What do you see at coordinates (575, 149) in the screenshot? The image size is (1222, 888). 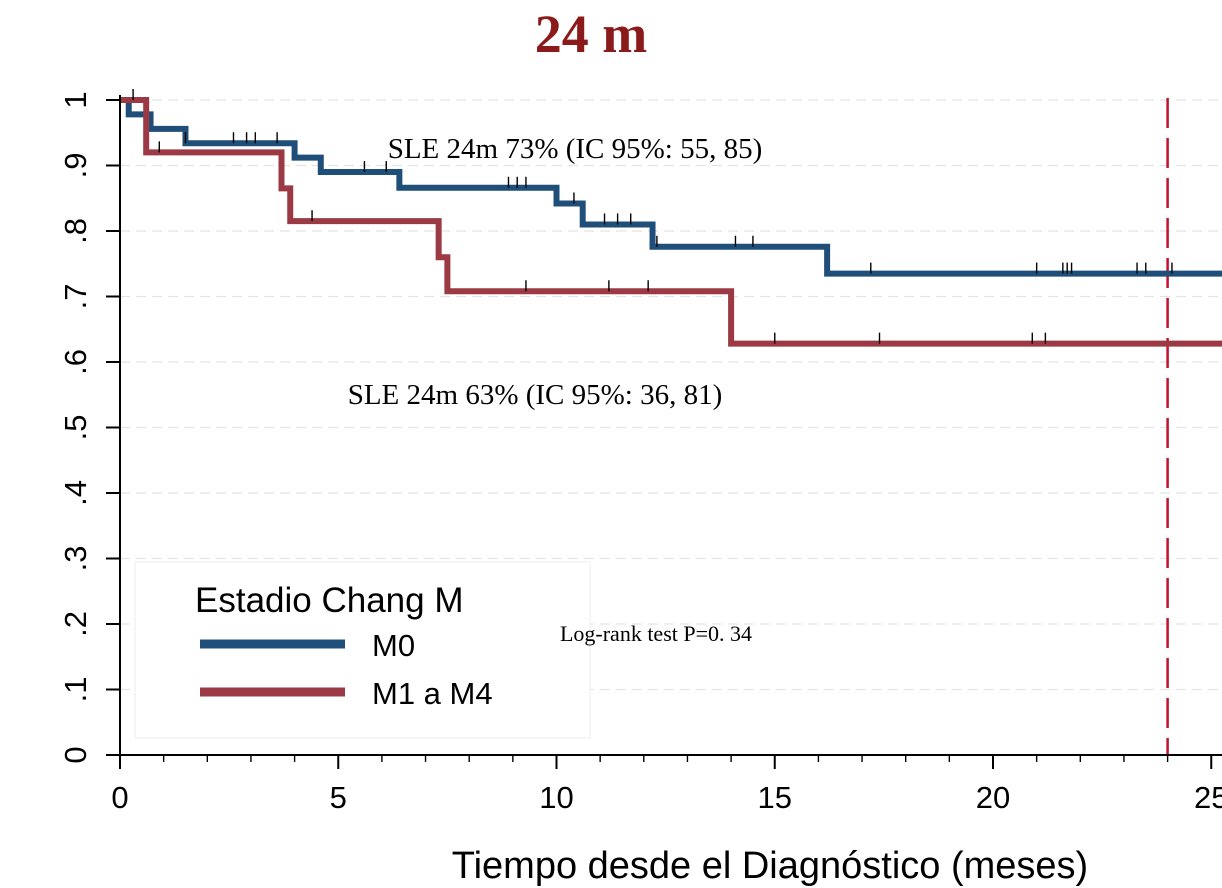 I see `annotation-m0: SLE 24m 73% (IC 95%: 55, 85)` at bounding box center [575, 149].